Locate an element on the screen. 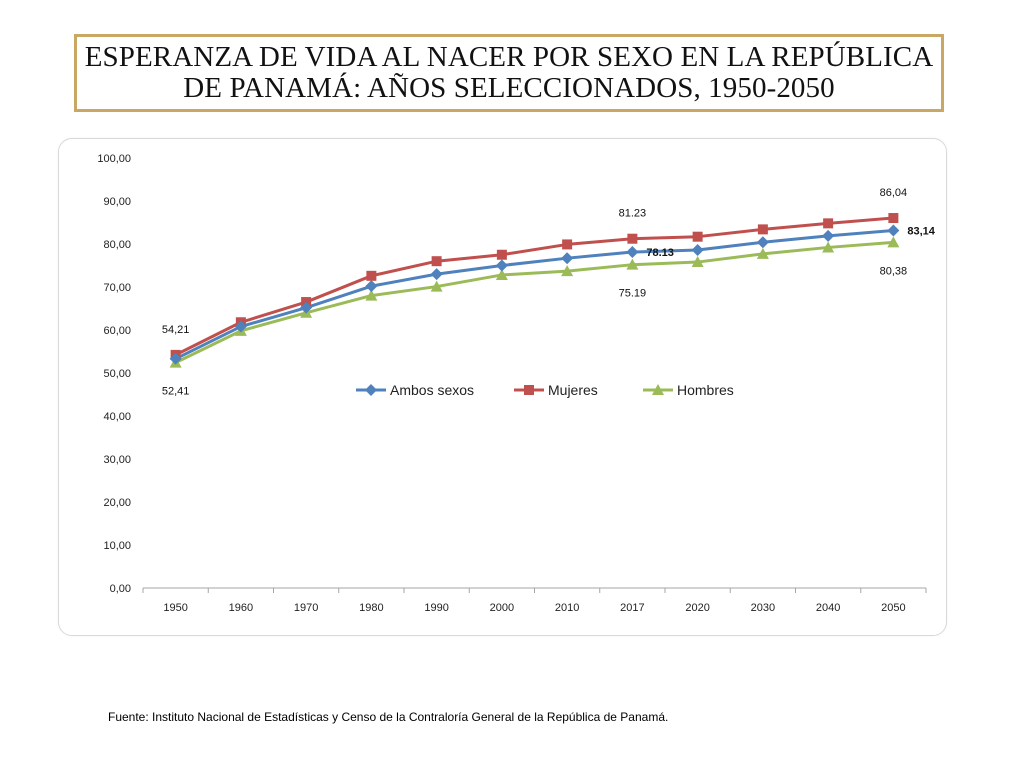  x-tick-label: 1970 is located at coordinates (306, 608).